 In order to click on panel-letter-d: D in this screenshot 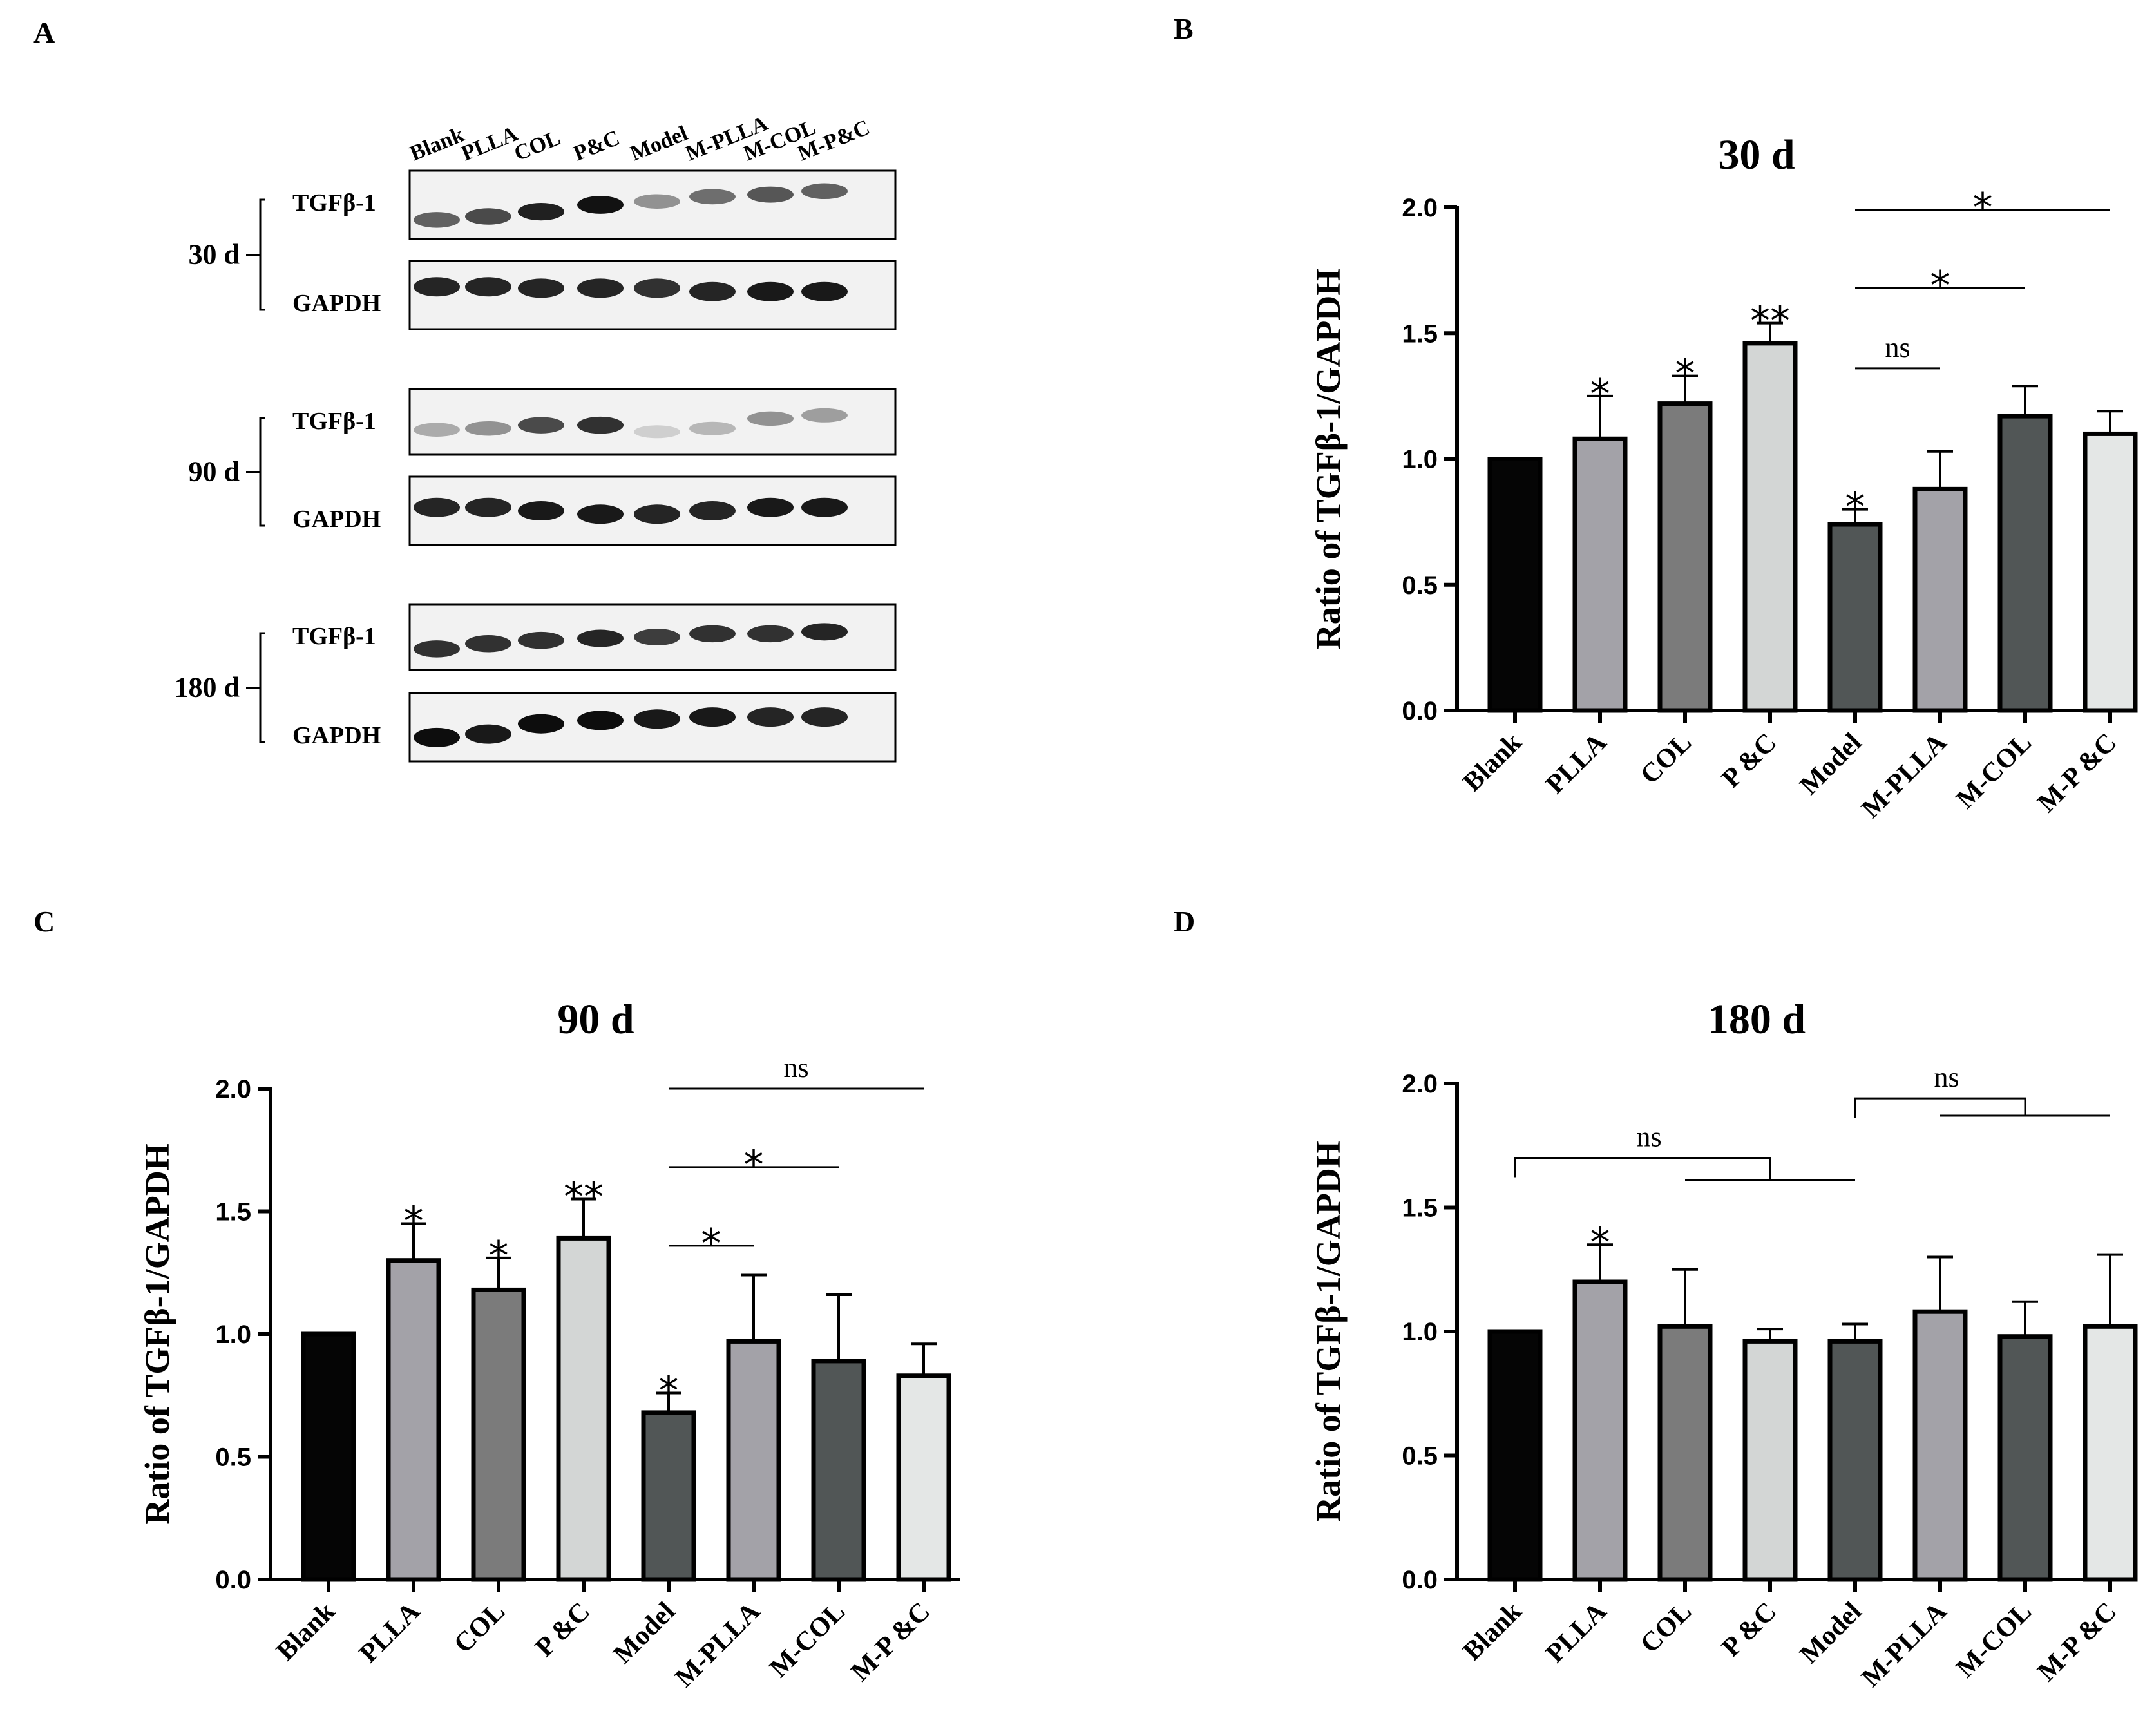, I will do `click(1184, 921)`.